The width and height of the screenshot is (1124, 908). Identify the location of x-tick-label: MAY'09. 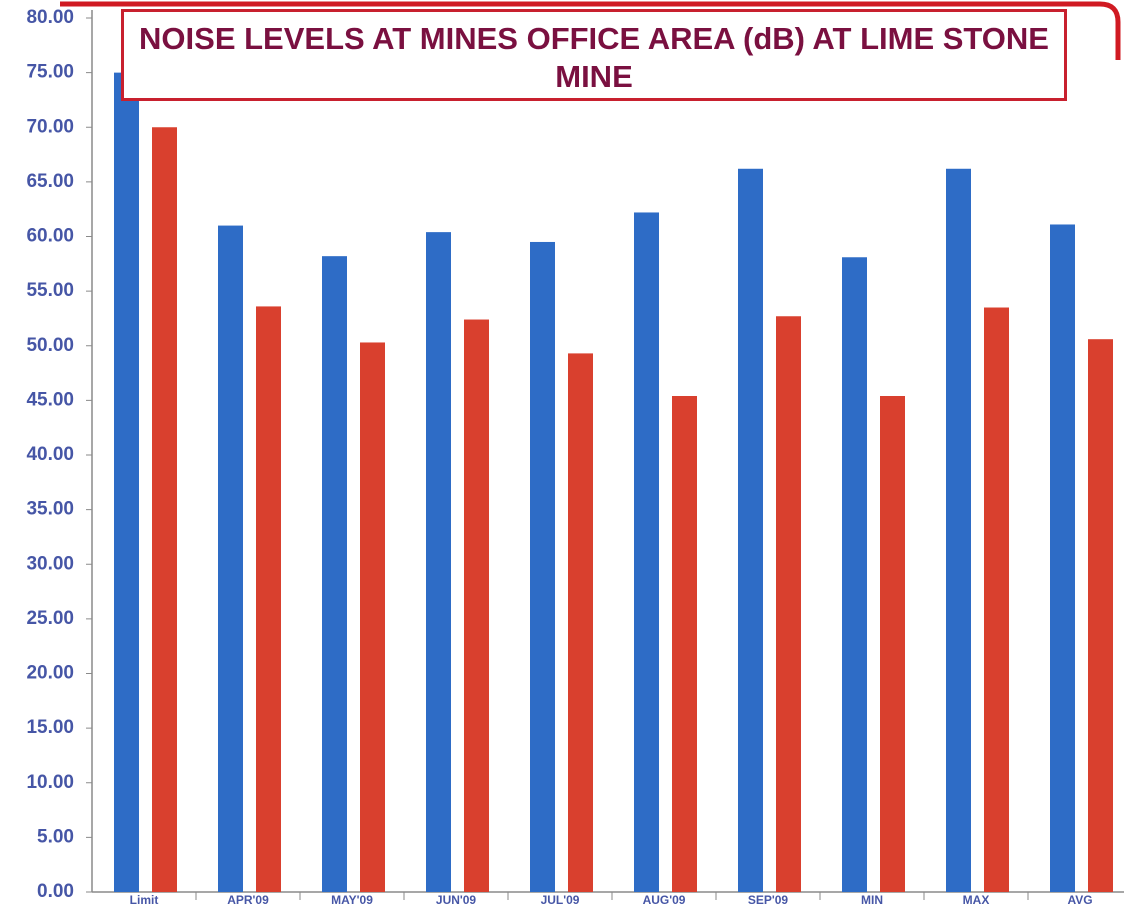
(352, 900).